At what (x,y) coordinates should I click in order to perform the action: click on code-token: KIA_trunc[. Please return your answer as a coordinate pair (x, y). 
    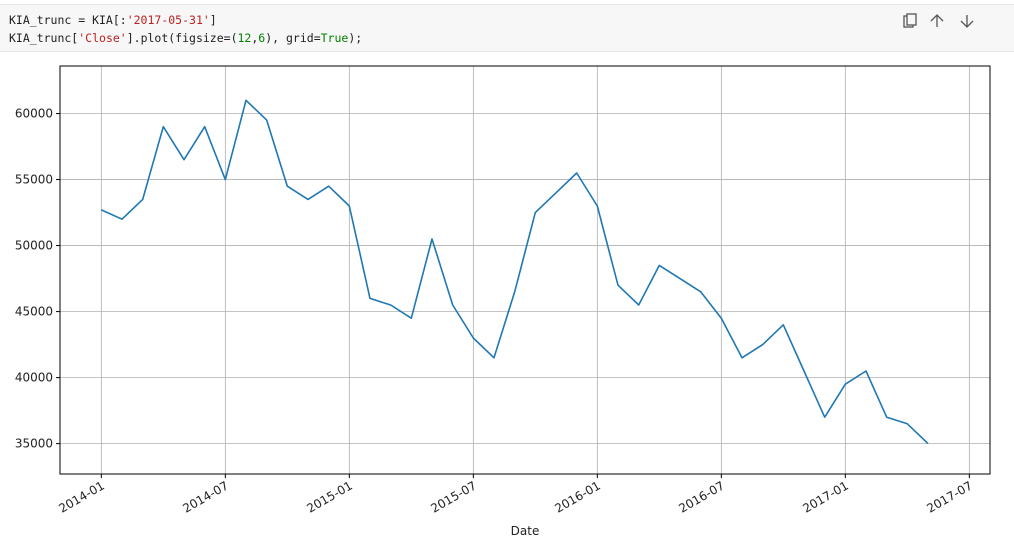
    Looking at the image, I should click on (44, 38).